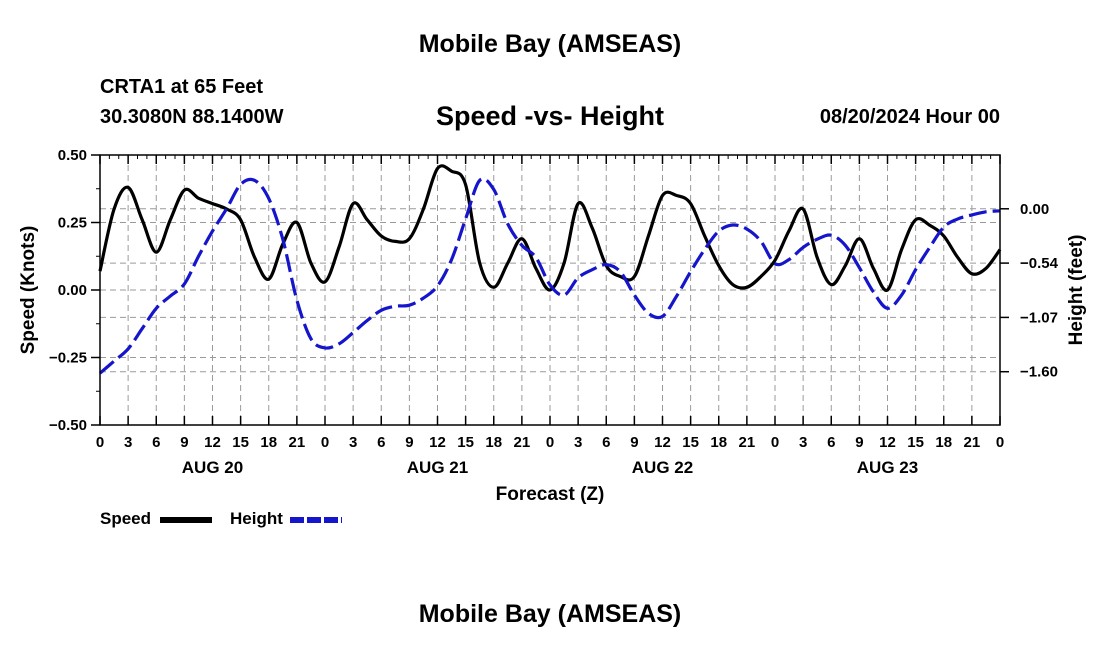 The image size is (1100, 650). Describe the element at coordinates (550, 44) in the screenshot. I see `page-title: Mobile Bay (AMSEAS)` at that location.